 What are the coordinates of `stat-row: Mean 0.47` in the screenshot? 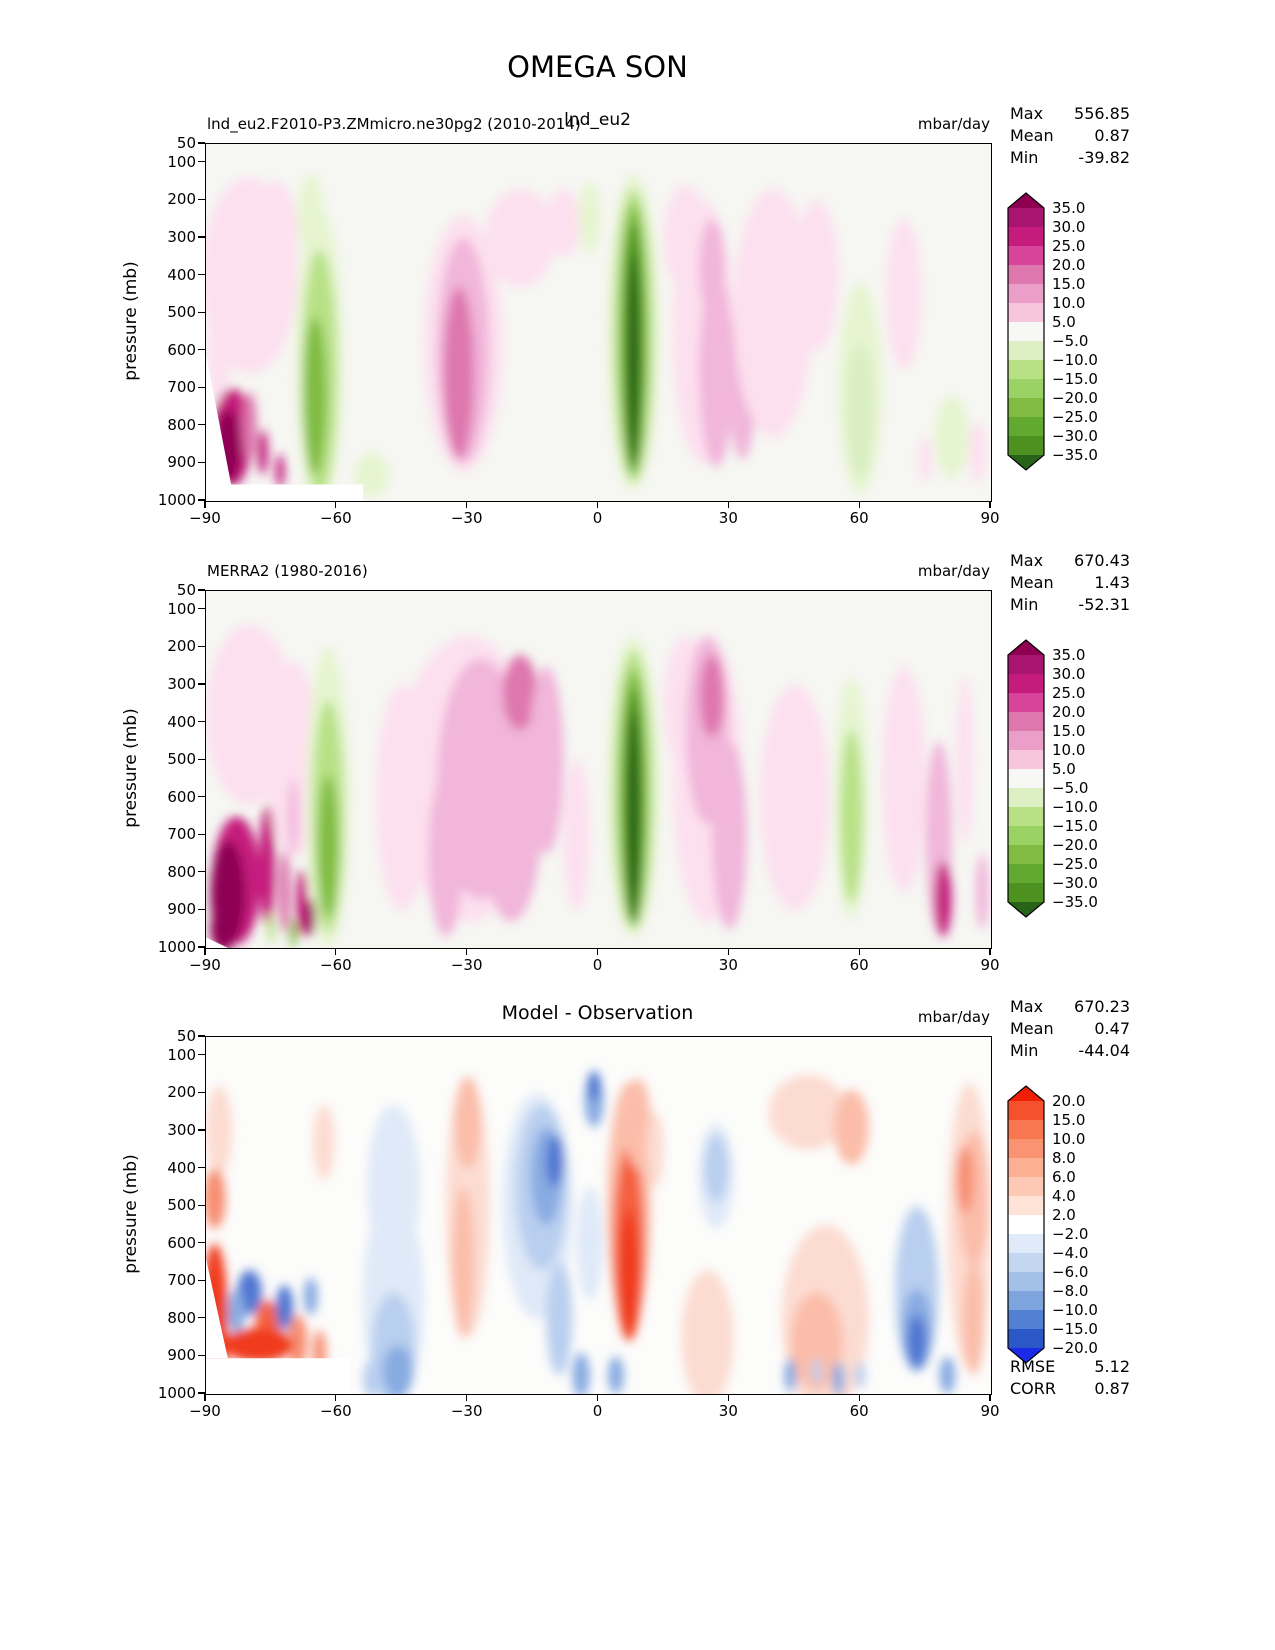 It's located at (1070, 1029).